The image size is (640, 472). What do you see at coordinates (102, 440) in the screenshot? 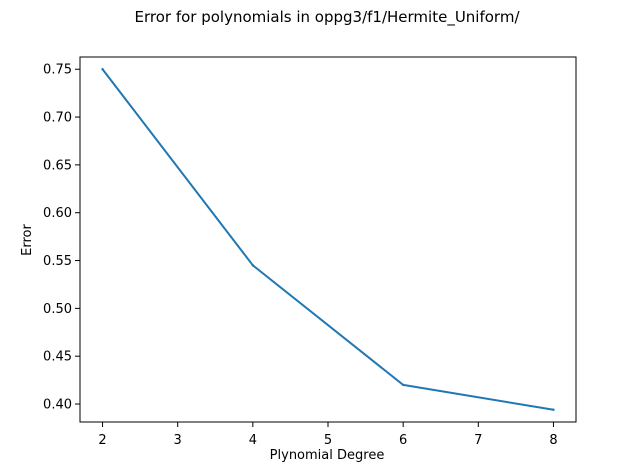
I see `x-tick-label: 2` at bounding box center [102, 440].